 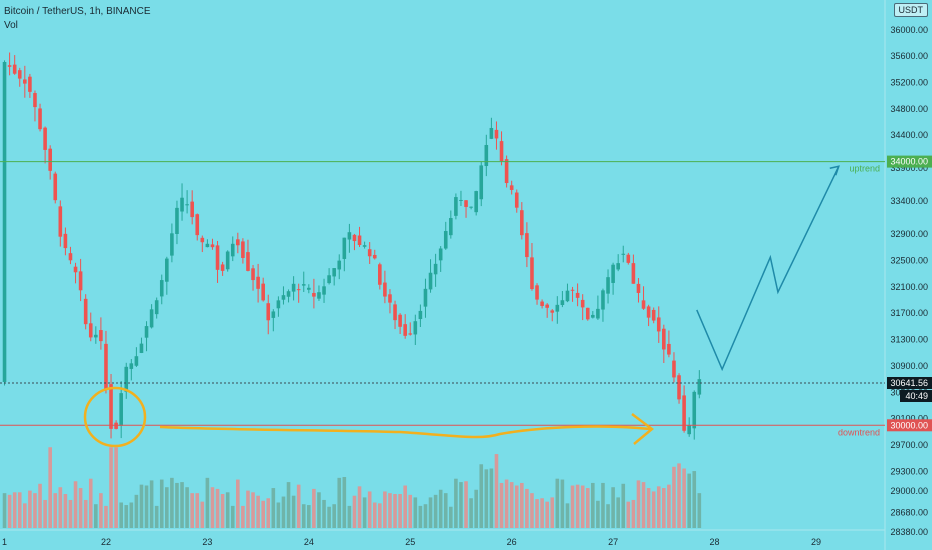 What do you see at coordinates (410, 542) in the screenshot?
I see `time-tick-label: 25` at bounding box center [410, 542].